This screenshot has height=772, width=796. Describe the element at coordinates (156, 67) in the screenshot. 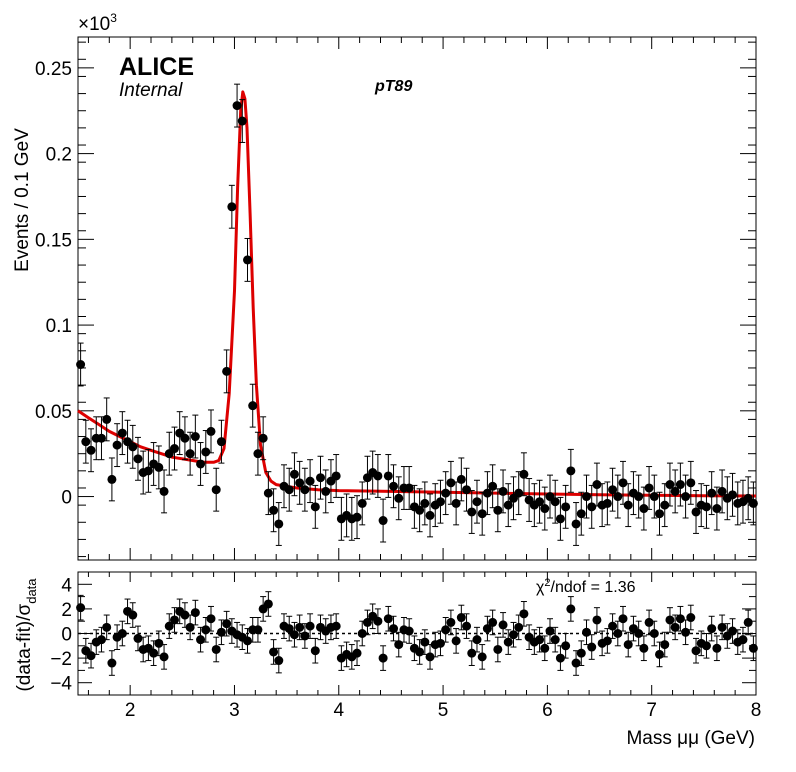

I see `experiment-label: ALICE` at that location.